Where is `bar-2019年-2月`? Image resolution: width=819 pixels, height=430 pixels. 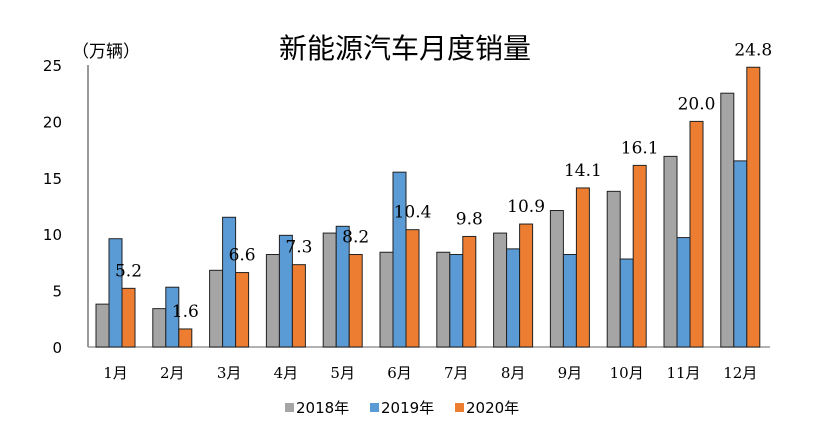 bar-2019年-2月 is located at coordinates (172, 317).